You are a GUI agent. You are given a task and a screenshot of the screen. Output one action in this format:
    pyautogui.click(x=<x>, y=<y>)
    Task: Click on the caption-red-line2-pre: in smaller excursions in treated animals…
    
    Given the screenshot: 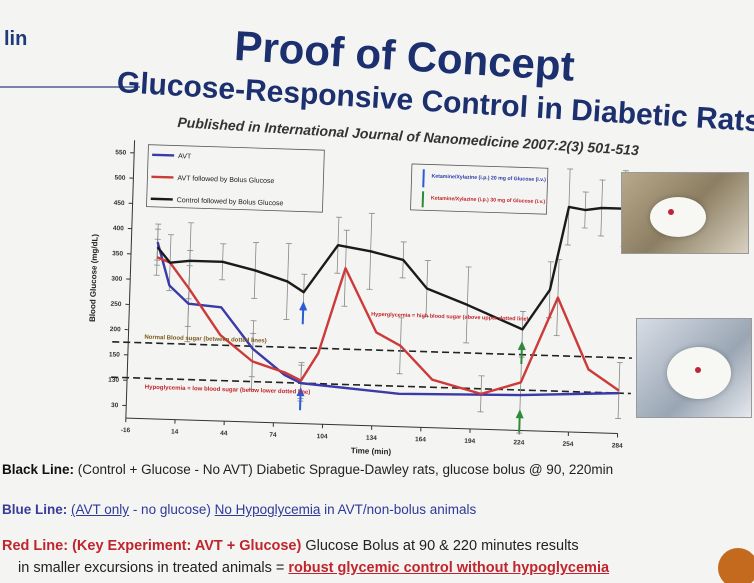 What is the action you would take?
    pyautogui.click(x=153, y=568)
    